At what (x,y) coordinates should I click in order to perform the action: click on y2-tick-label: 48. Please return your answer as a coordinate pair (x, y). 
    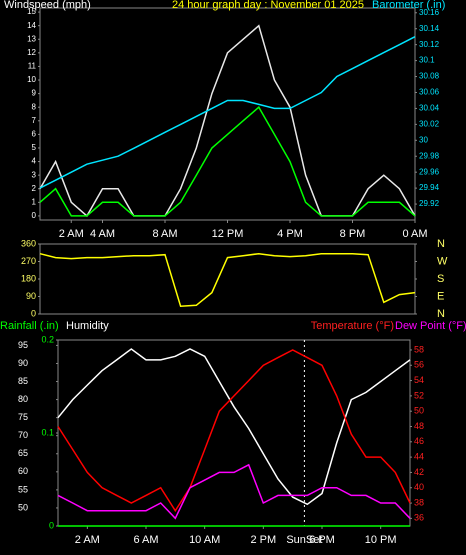
    Looking at the image, I should click on (419, 426).